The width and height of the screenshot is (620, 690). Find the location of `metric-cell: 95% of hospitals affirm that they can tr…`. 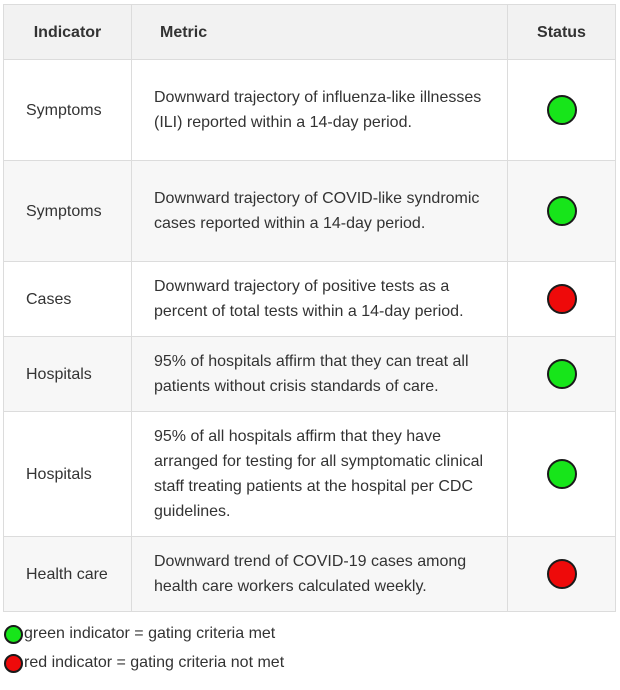

metric-cell: 95% of hospitals affirm that they can tr… is located at coordinates (319, 374).